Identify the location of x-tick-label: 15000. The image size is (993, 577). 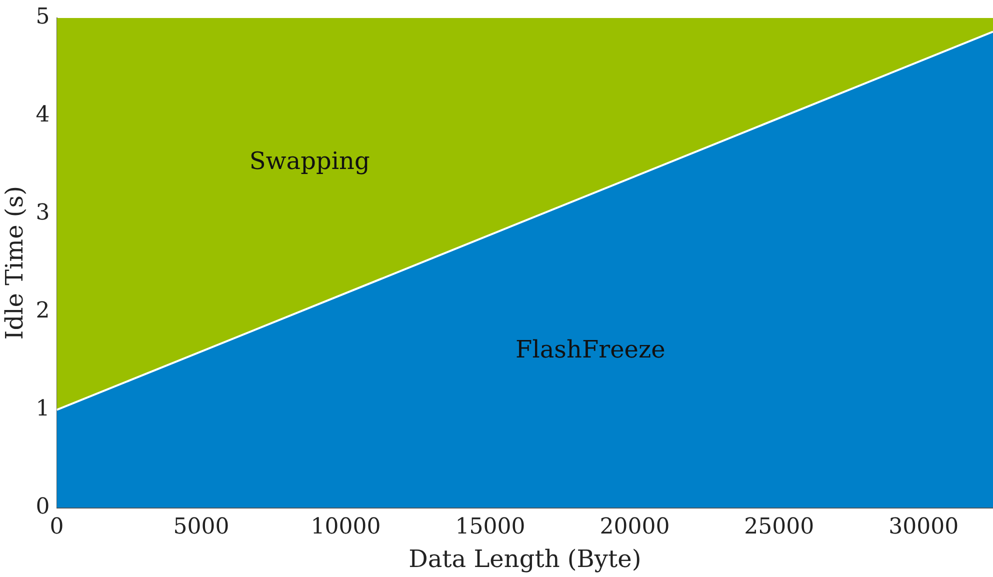
(490, 527).